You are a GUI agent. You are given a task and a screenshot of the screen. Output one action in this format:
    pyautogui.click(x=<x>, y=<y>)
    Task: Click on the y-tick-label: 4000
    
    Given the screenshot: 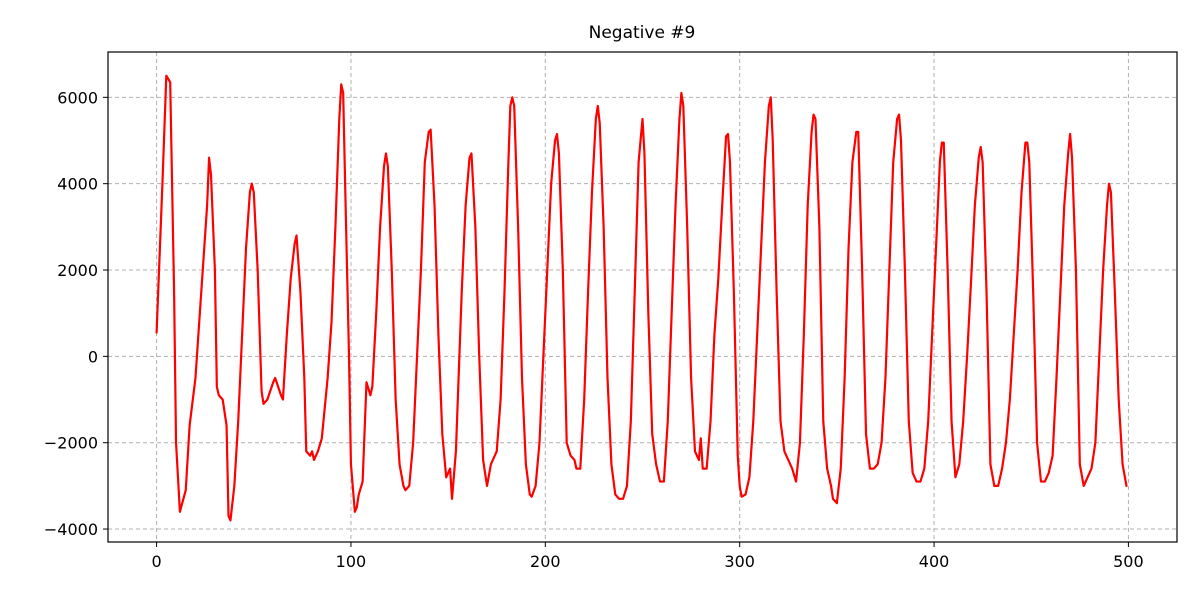 What is the action you would take?
    pyautogui.click(x=77, y=184)
    